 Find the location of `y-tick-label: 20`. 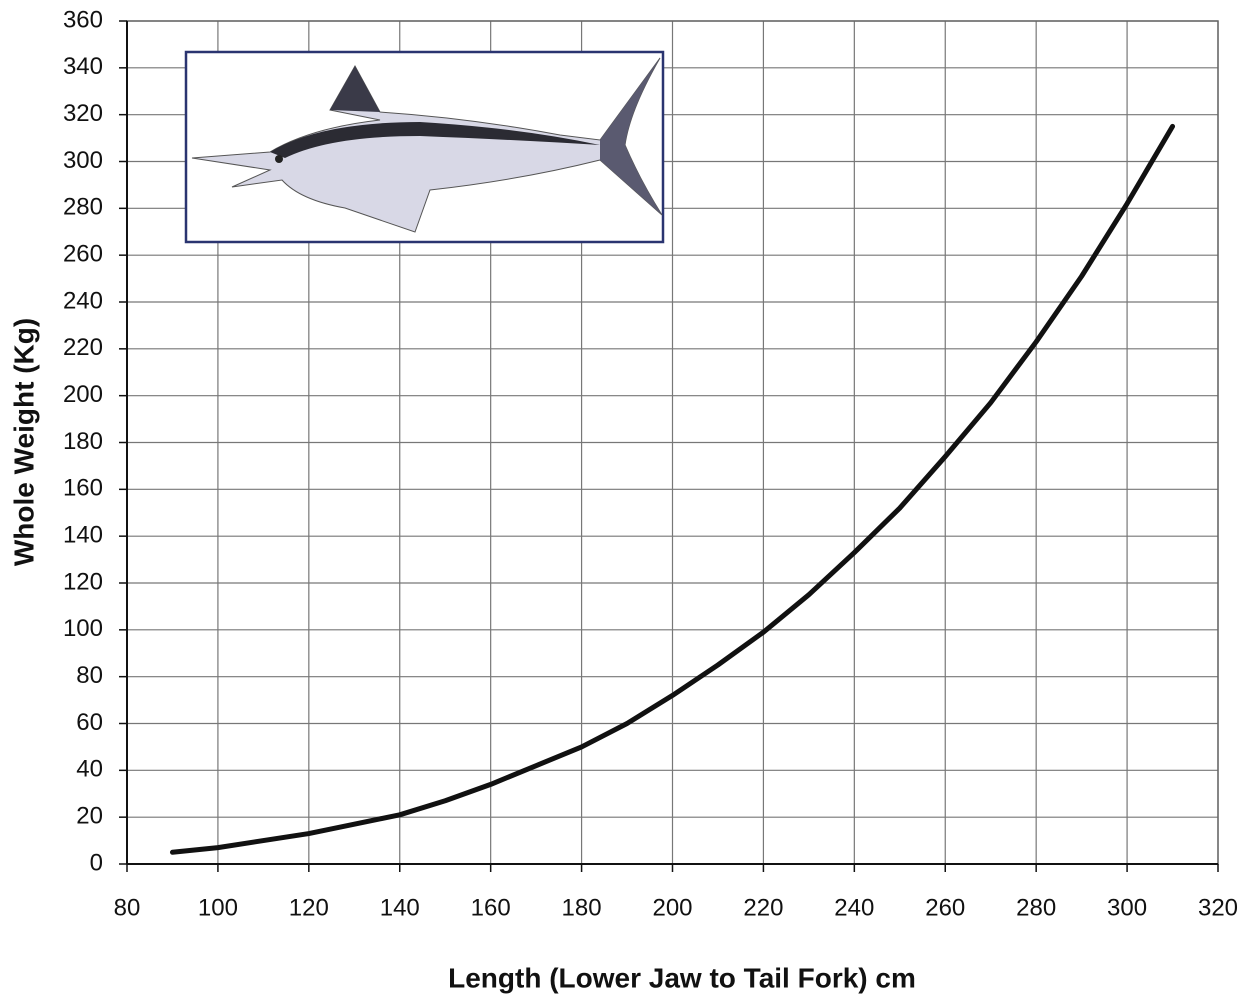

y-tick-label: 20 is located at coordinates (89, 816).